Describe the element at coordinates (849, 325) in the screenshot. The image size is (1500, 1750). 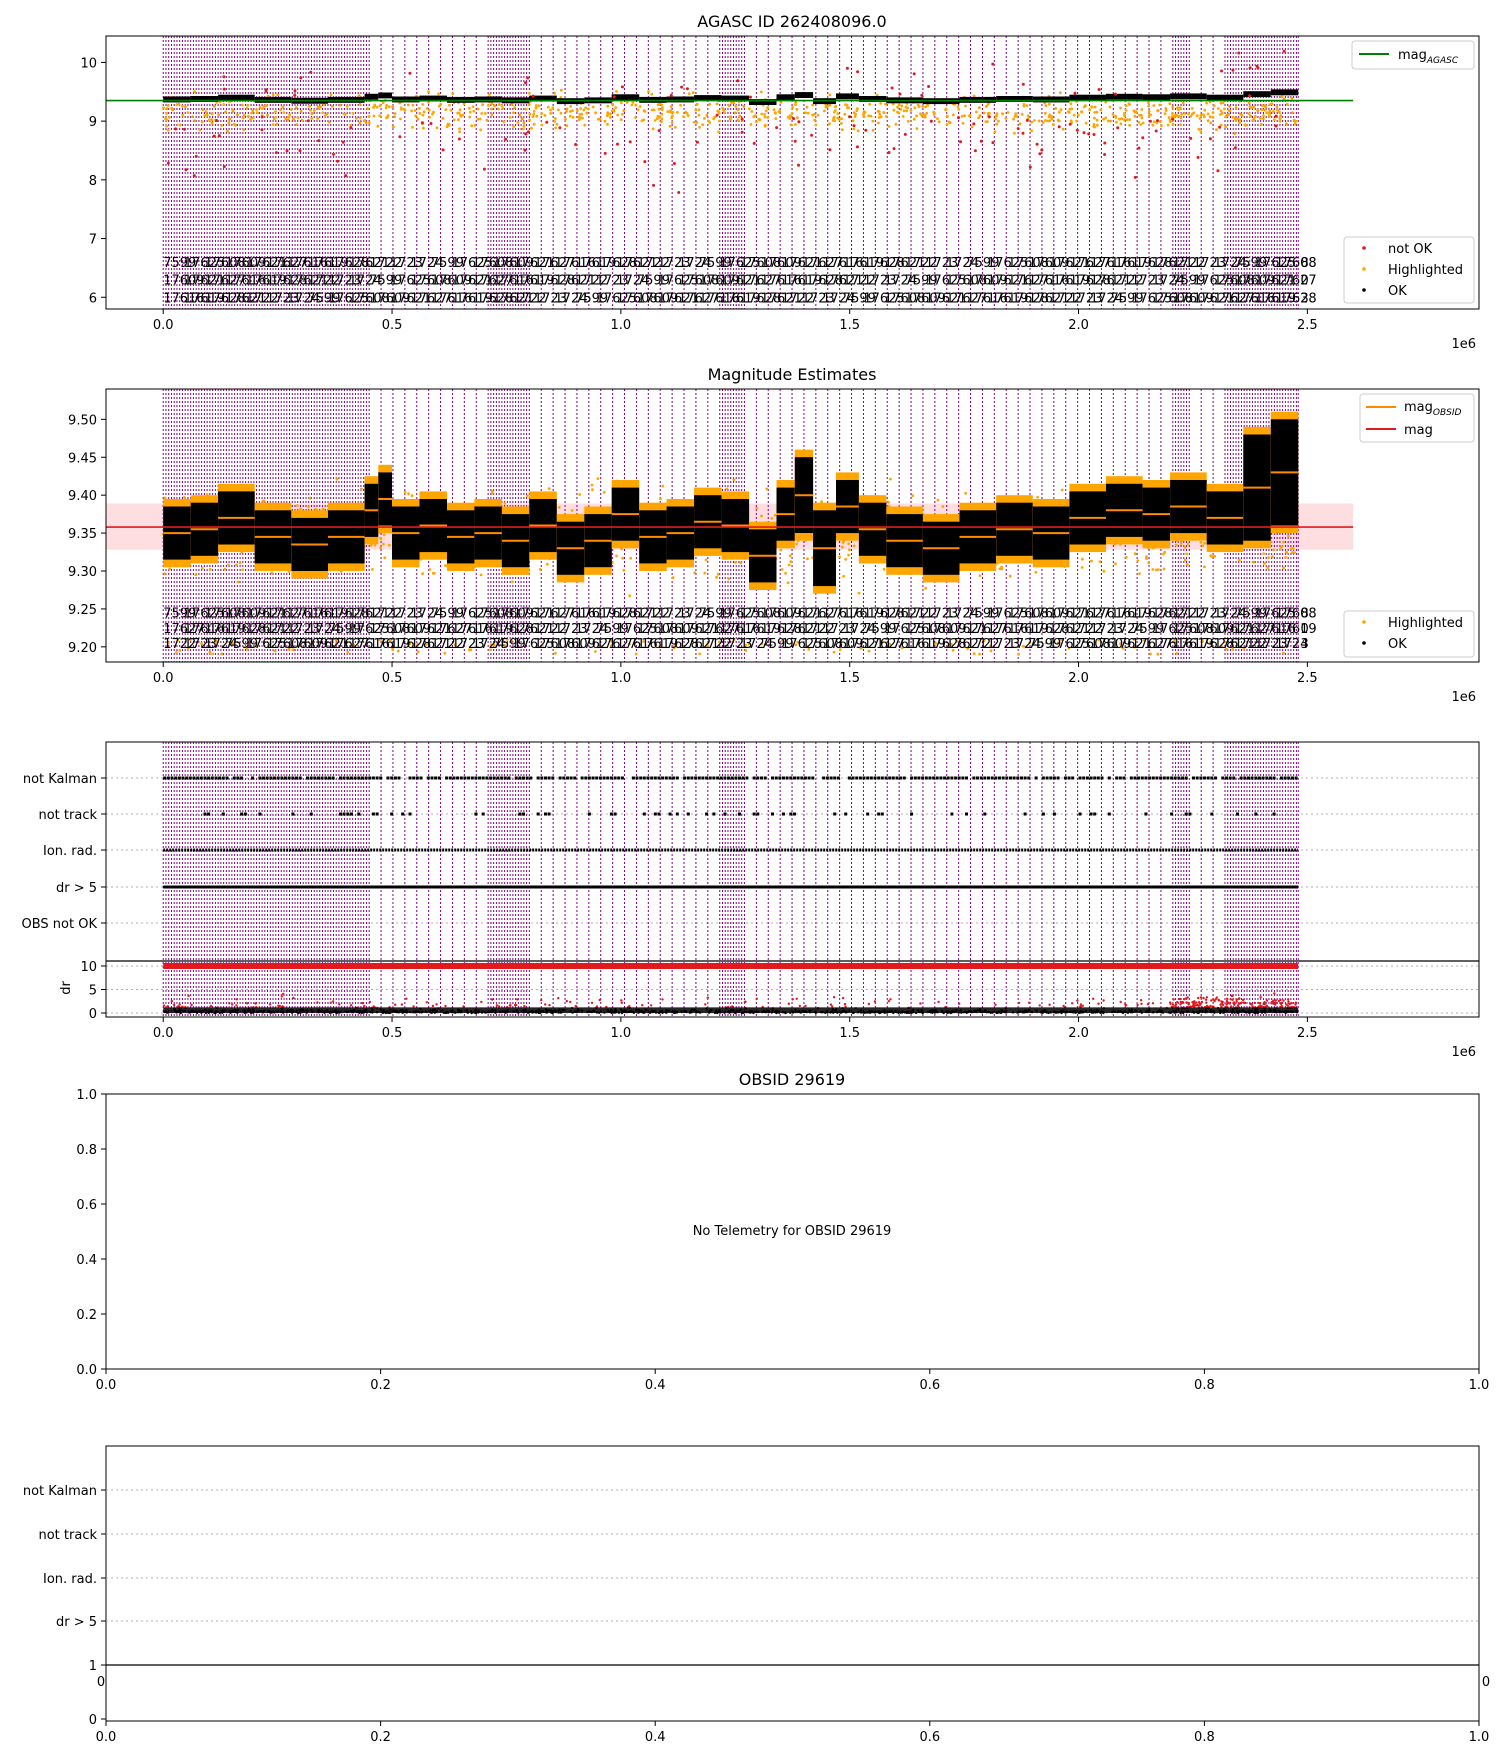
I see `x-tick-label: 1.5` at that location.